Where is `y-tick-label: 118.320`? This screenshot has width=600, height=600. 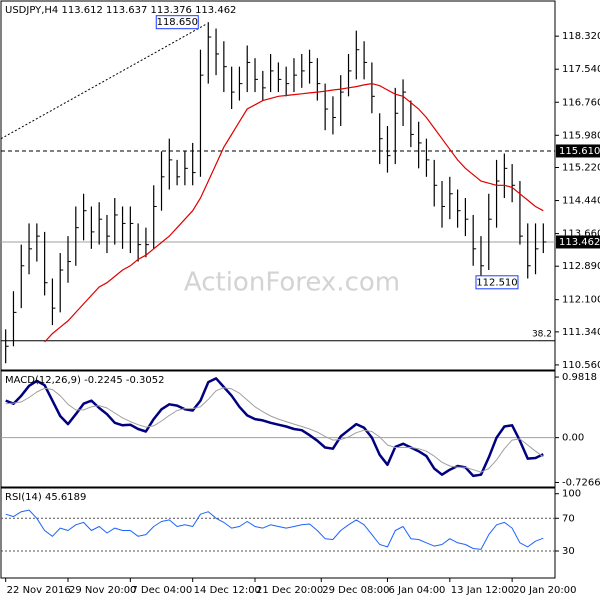
y-tick-label: 118.320 is located at coordinates (581, 36).